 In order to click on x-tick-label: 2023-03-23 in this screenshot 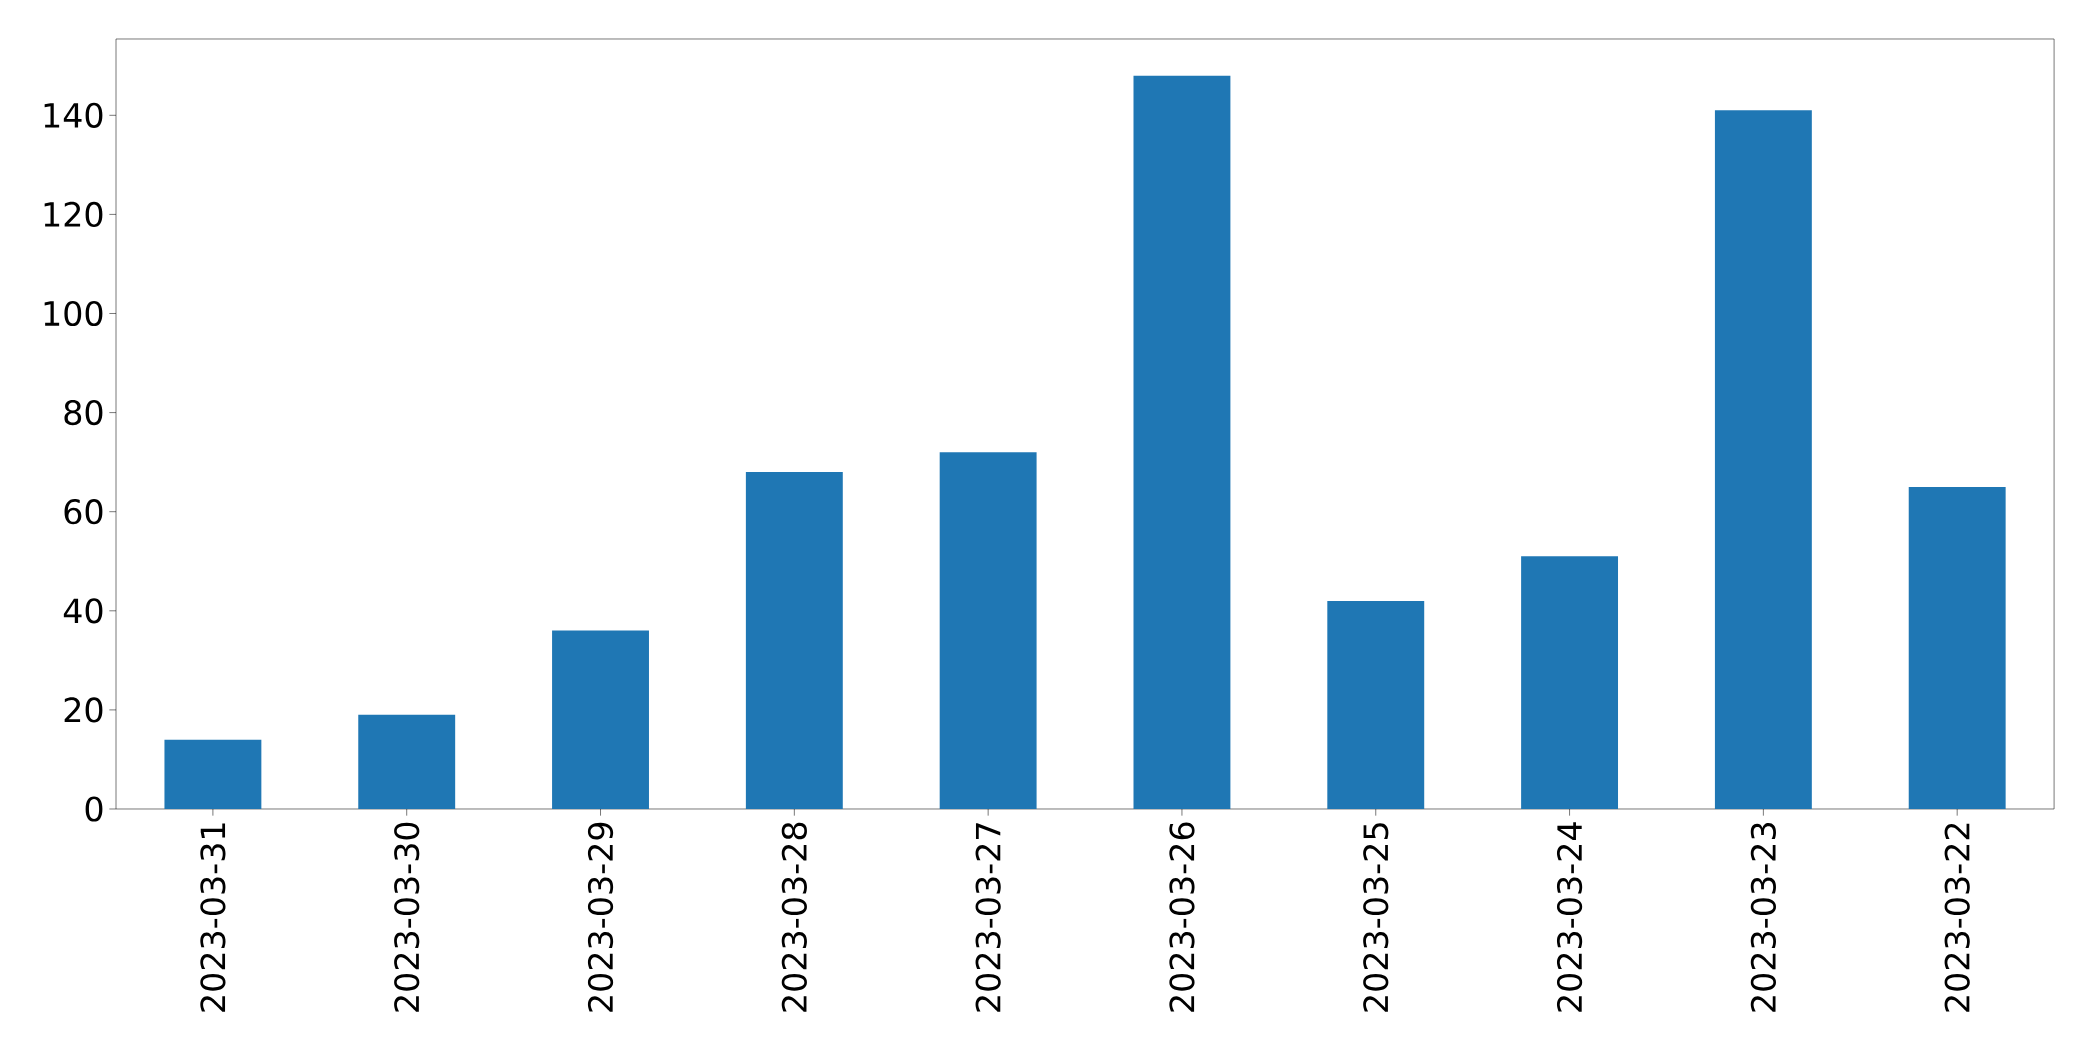, I will do `click(1763, 917)`.